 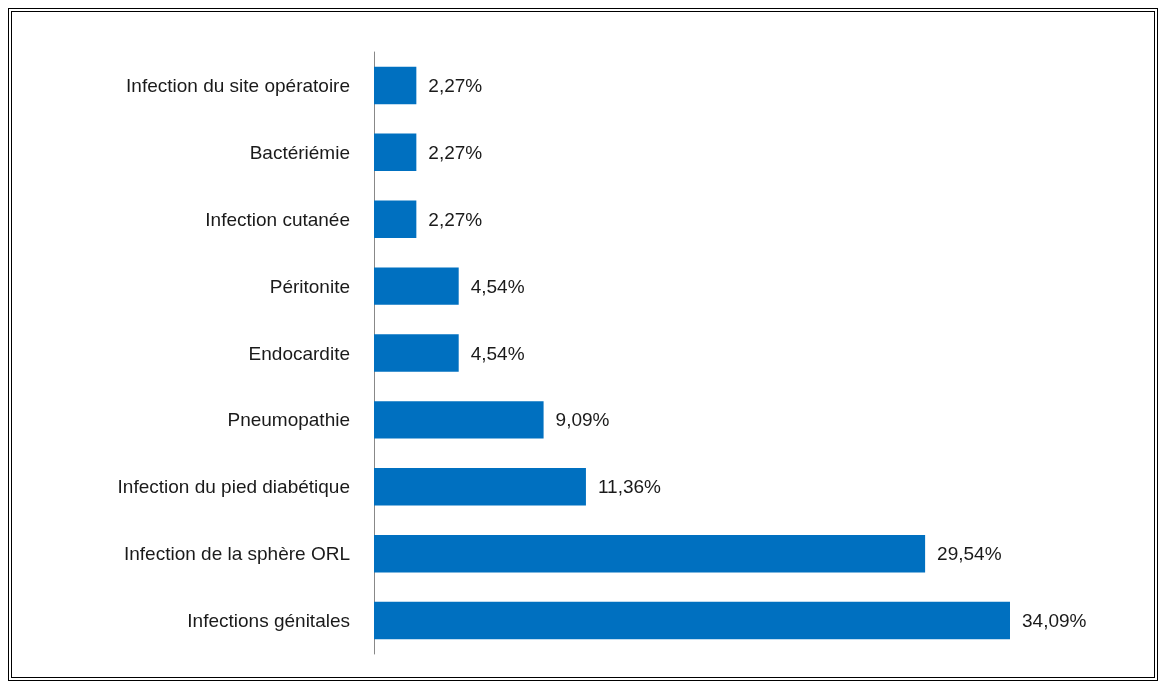 I want to click on y-tick-label: Infection cutanée, so click(x=277, y=219).